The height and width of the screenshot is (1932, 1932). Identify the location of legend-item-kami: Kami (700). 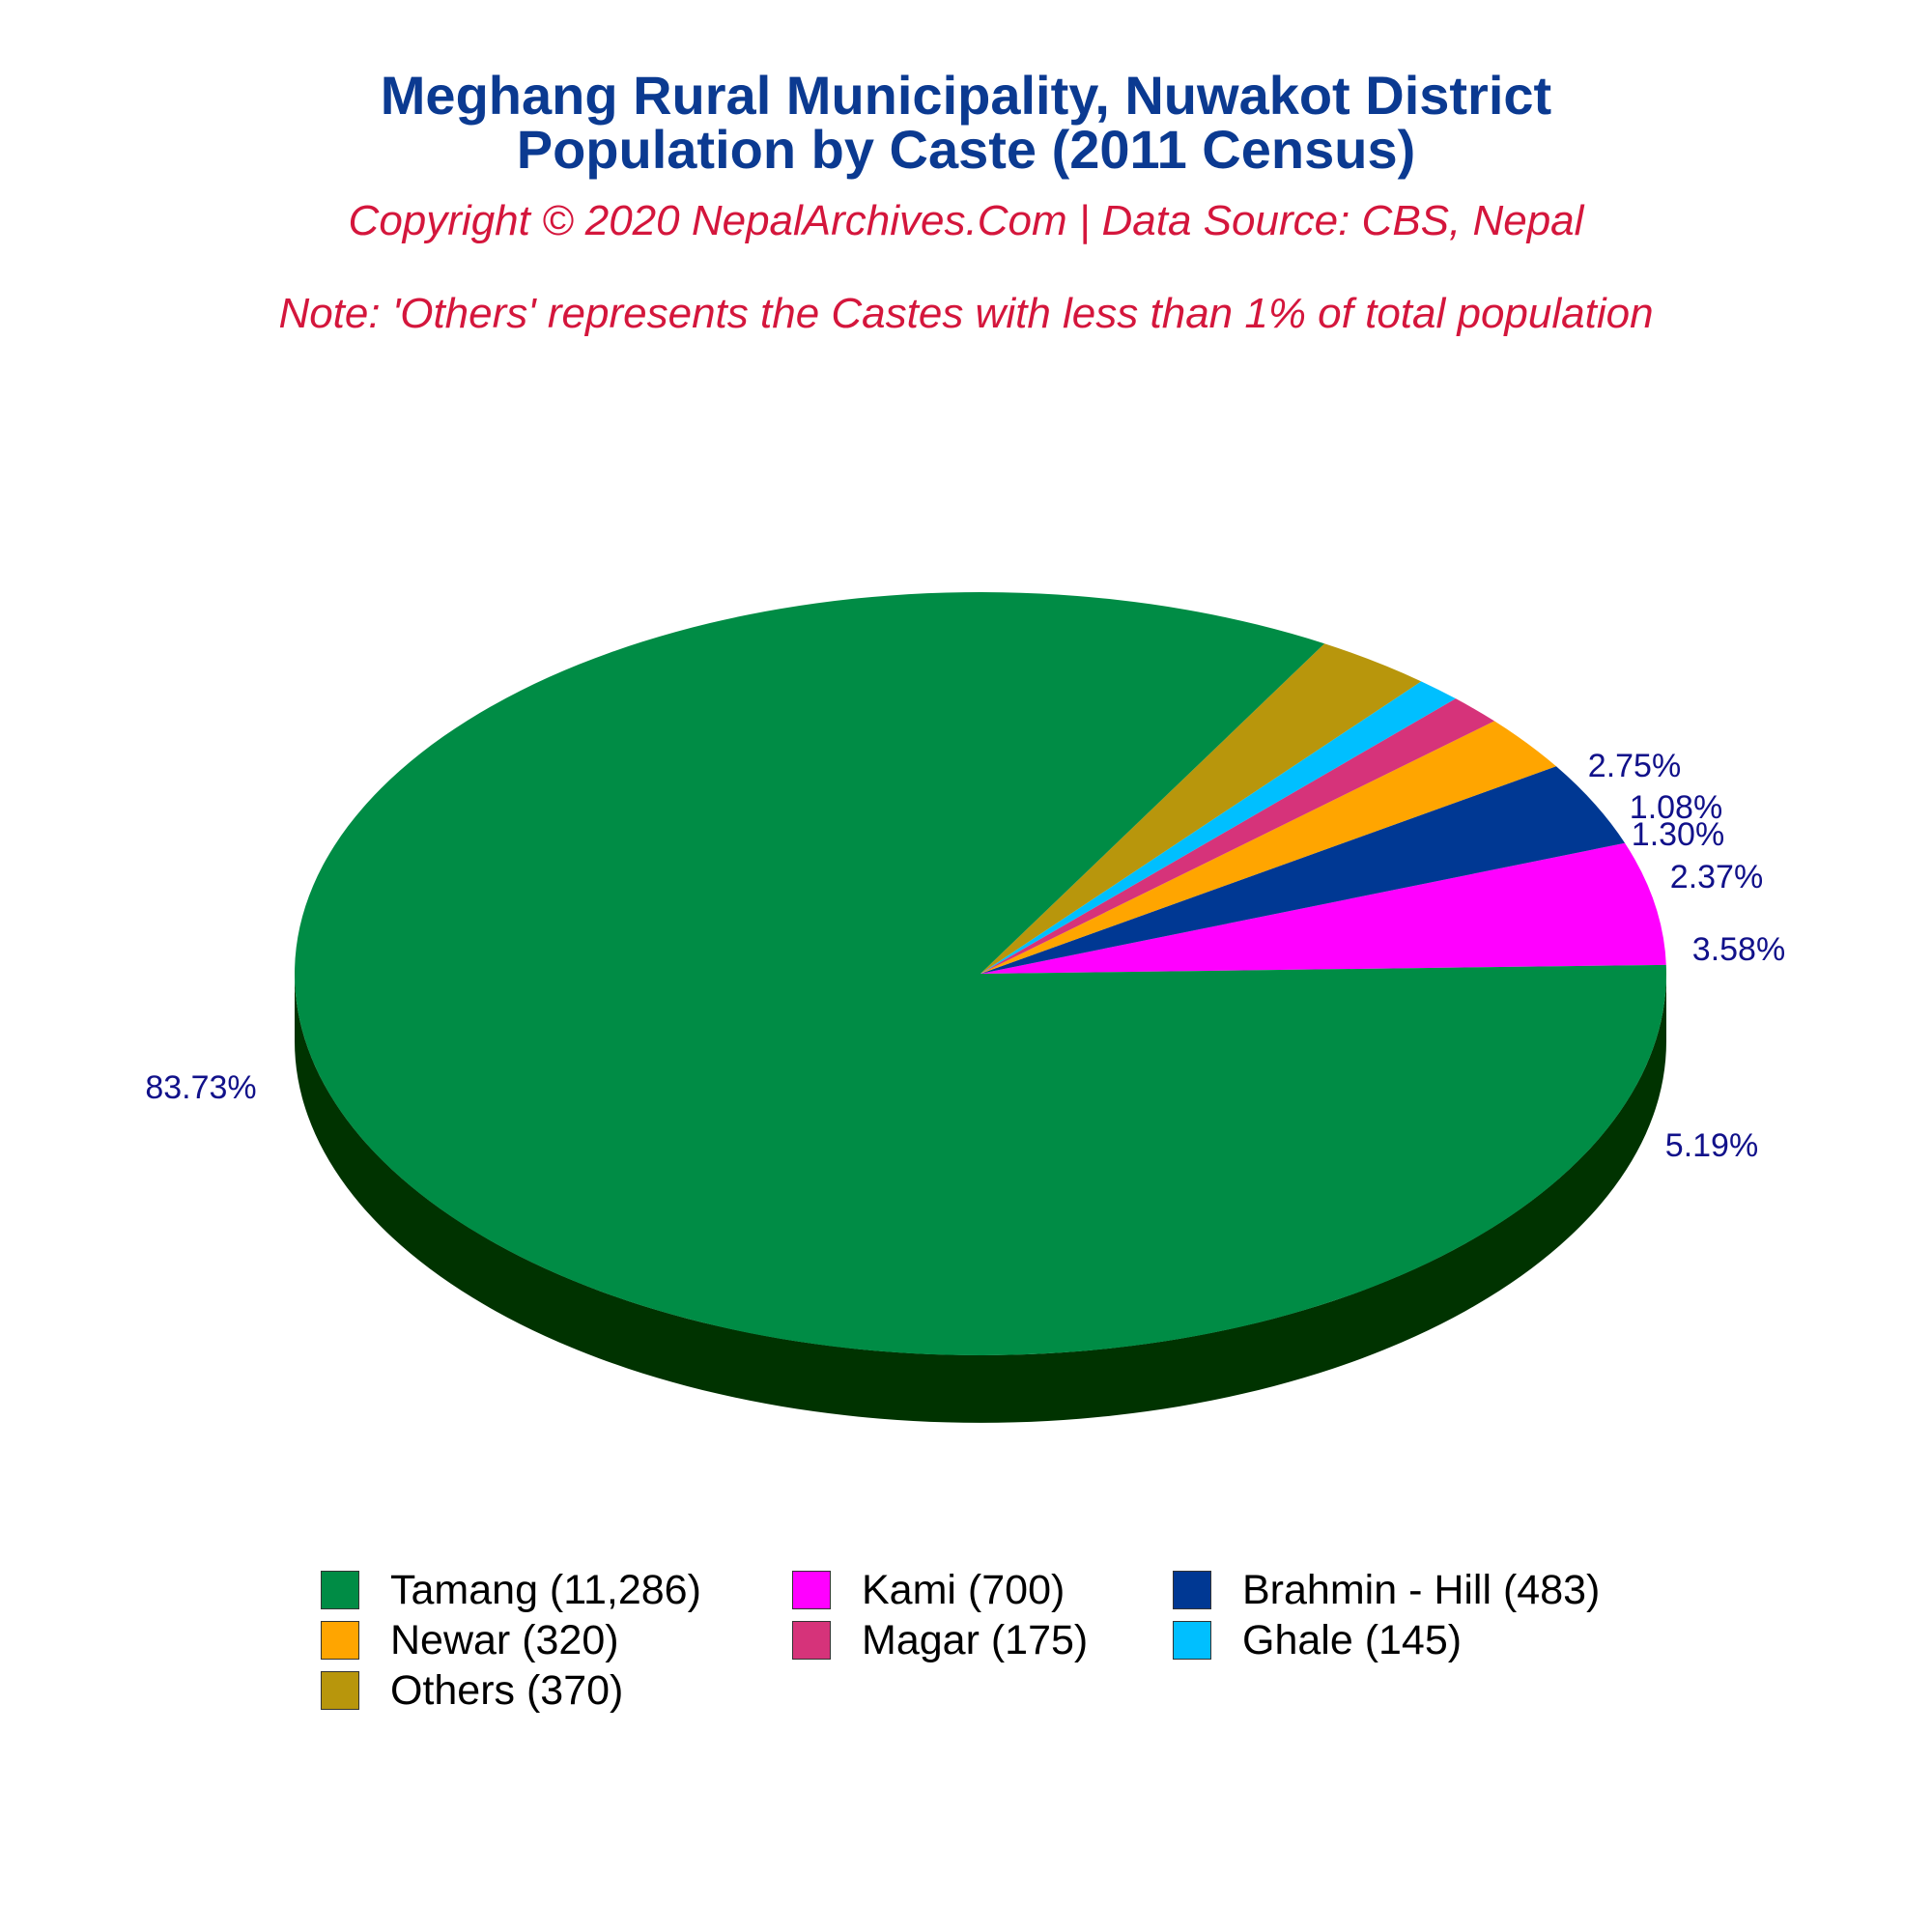
(928, 1590).